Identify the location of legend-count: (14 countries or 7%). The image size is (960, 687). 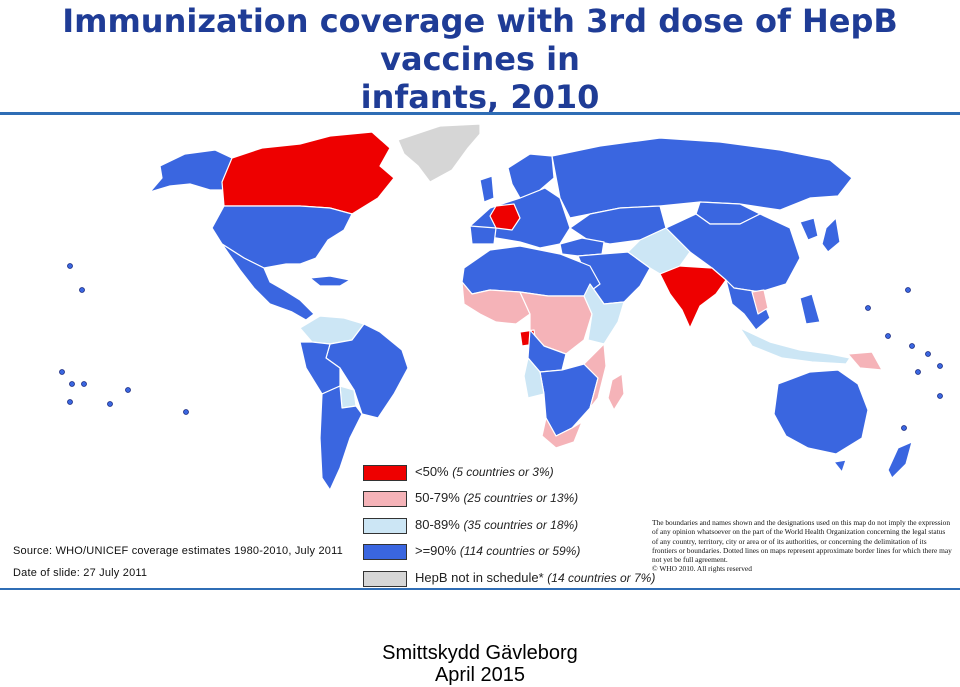
(601, 578).